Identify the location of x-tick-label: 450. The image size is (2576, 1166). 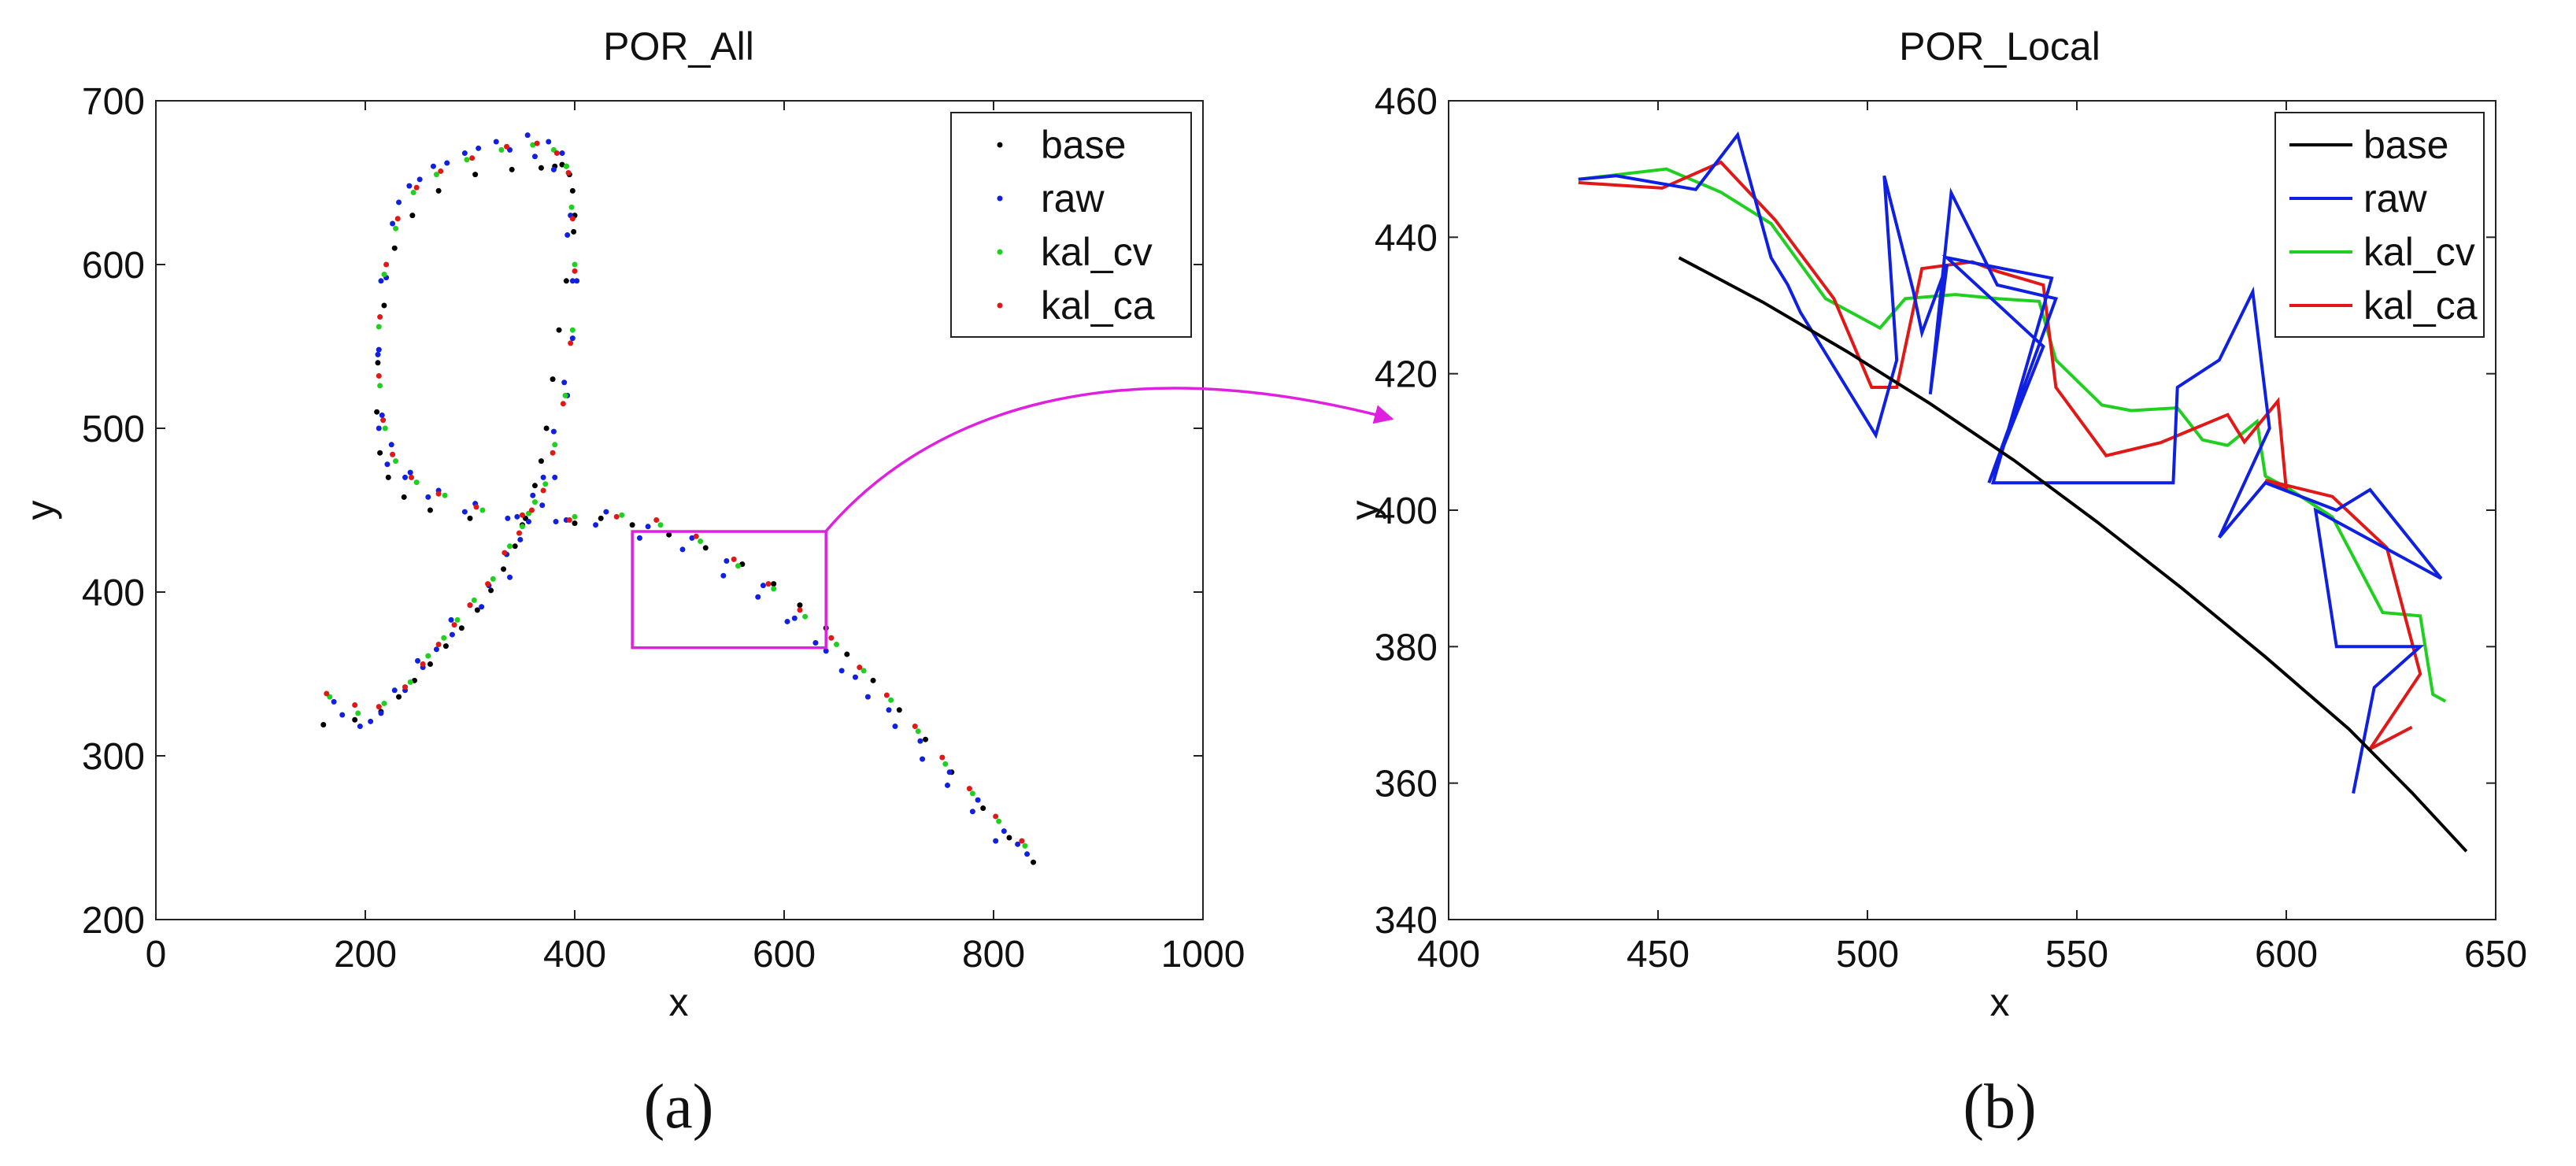
(1658, 955).